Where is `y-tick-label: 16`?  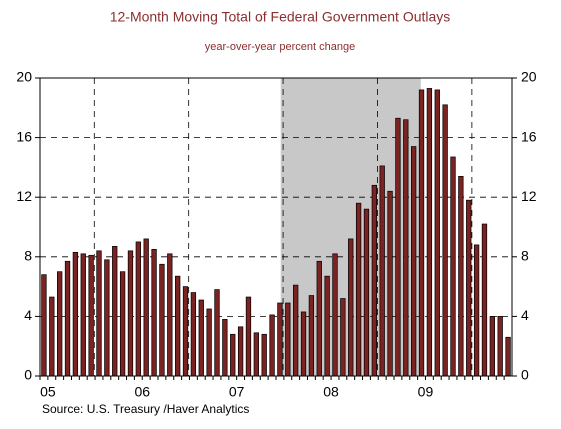 y-tick-label: 16 is located at coordinates (24, 136).